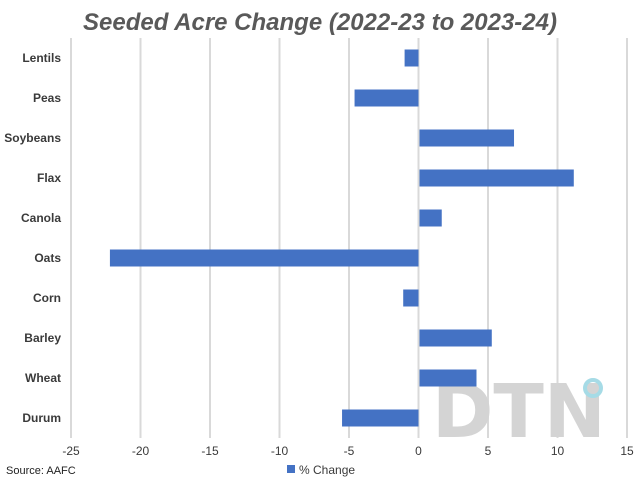 This screenshot has height=480, width=640. What do you see at coordinates (467, 138) in the screenshot?
I see `bar-soybeans` at bounding box center [467, 138].